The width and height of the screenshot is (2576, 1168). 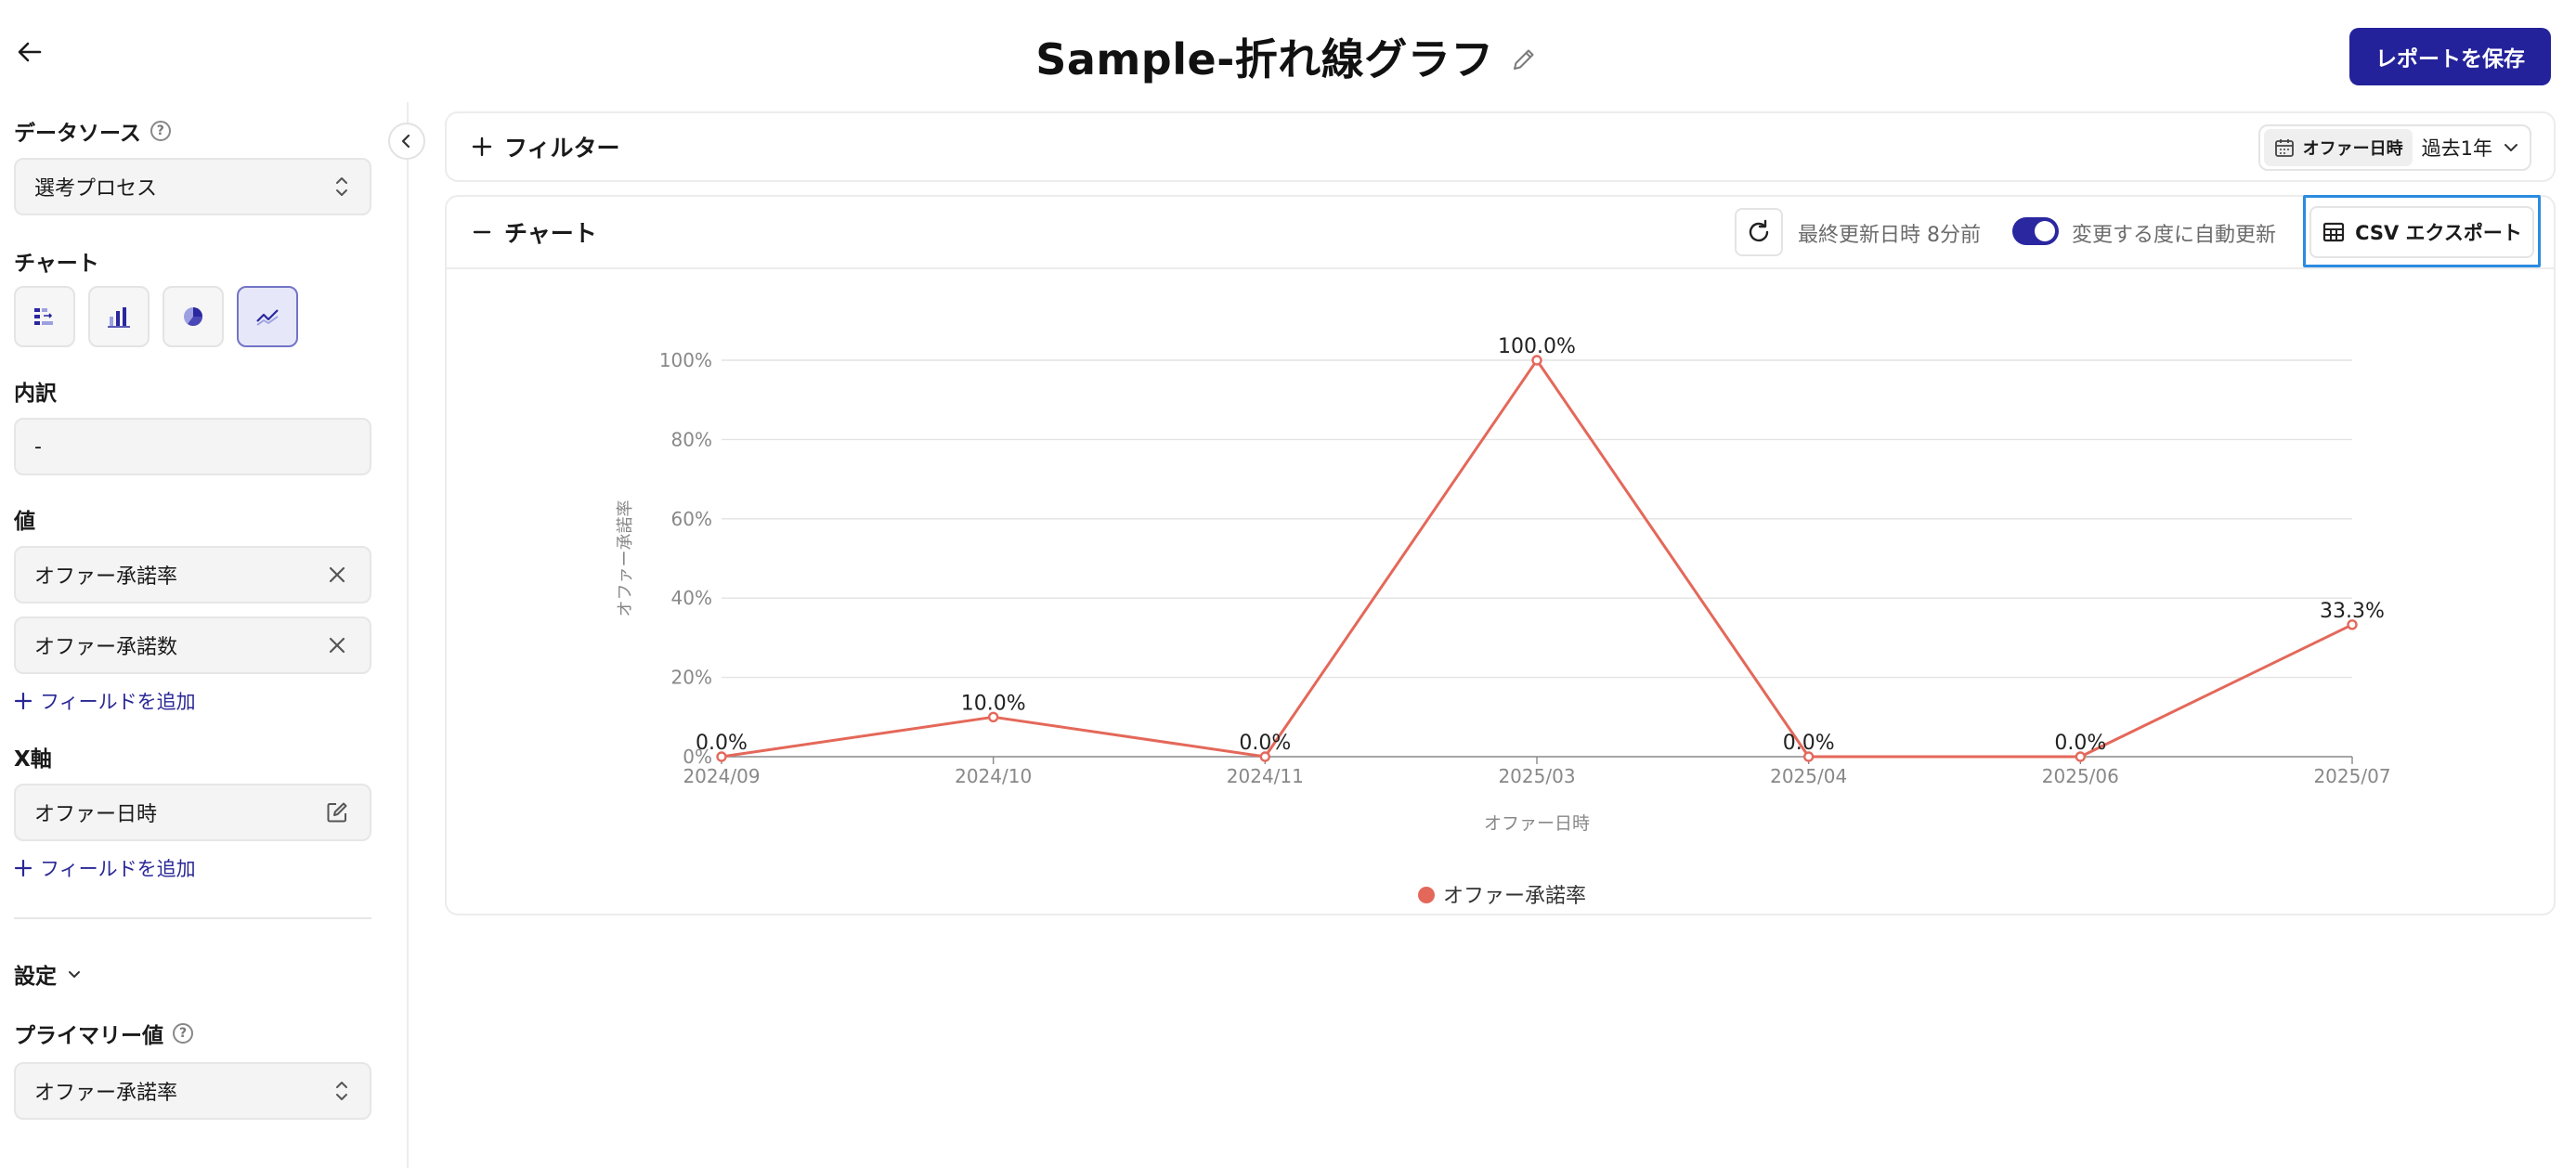 I want to click on refresh-button, so click(x=1759, y=232).